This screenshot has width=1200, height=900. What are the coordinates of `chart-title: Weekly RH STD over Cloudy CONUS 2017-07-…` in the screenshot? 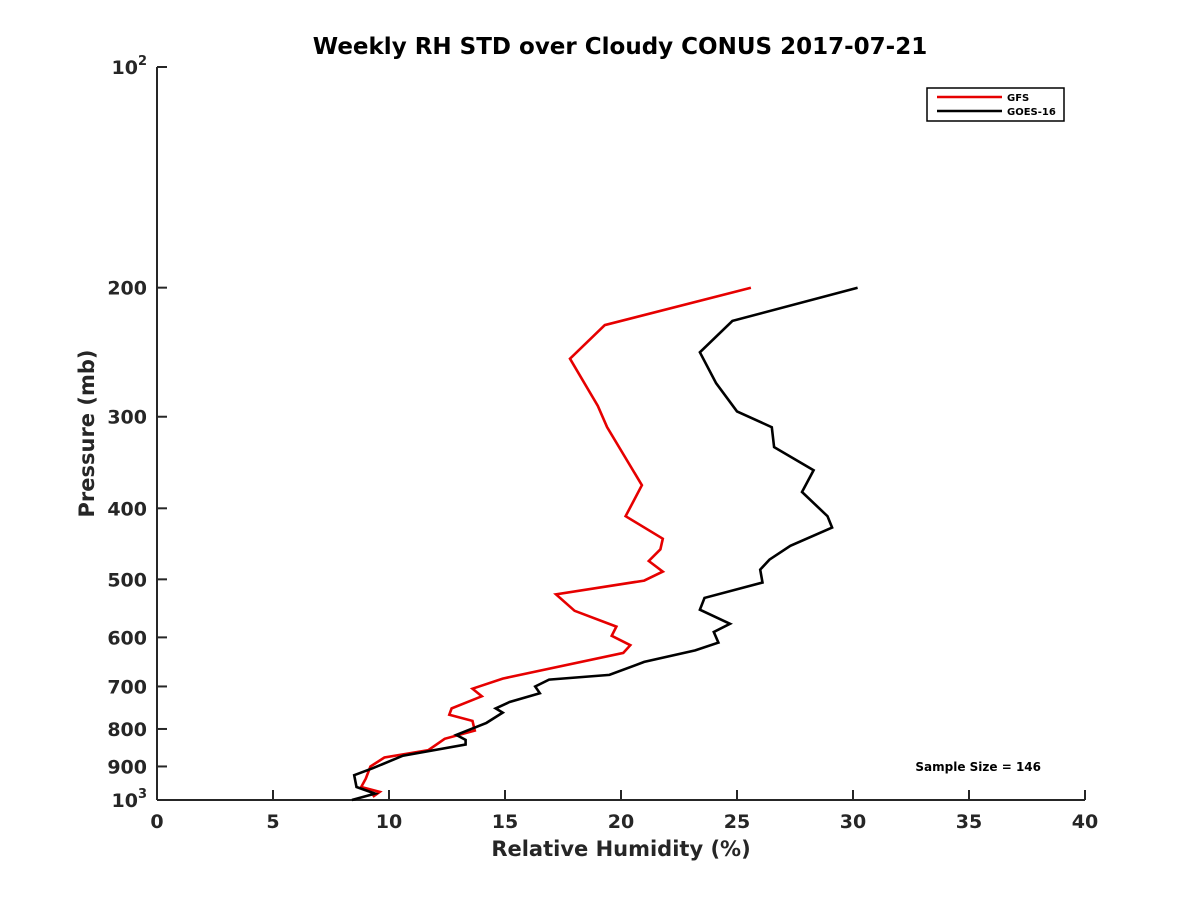 It's located at (620, 47).